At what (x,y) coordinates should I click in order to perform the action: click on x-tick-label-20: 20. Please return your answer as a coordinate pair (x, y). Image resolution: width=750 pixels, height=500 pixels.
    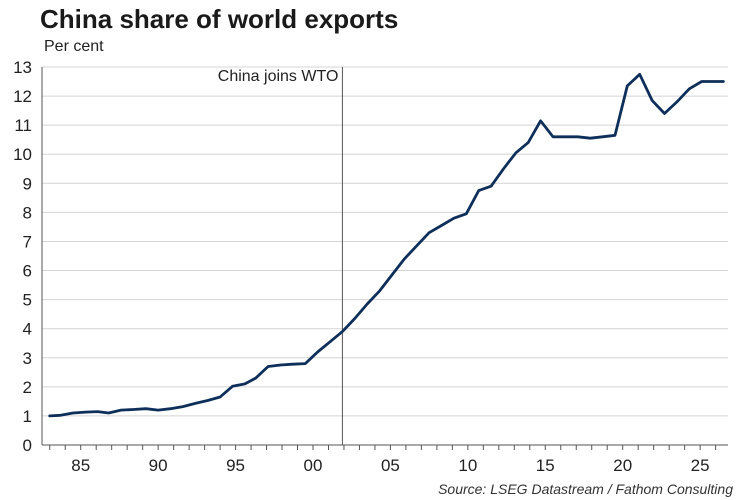
    Looking at the image, I should click on (622, 465).